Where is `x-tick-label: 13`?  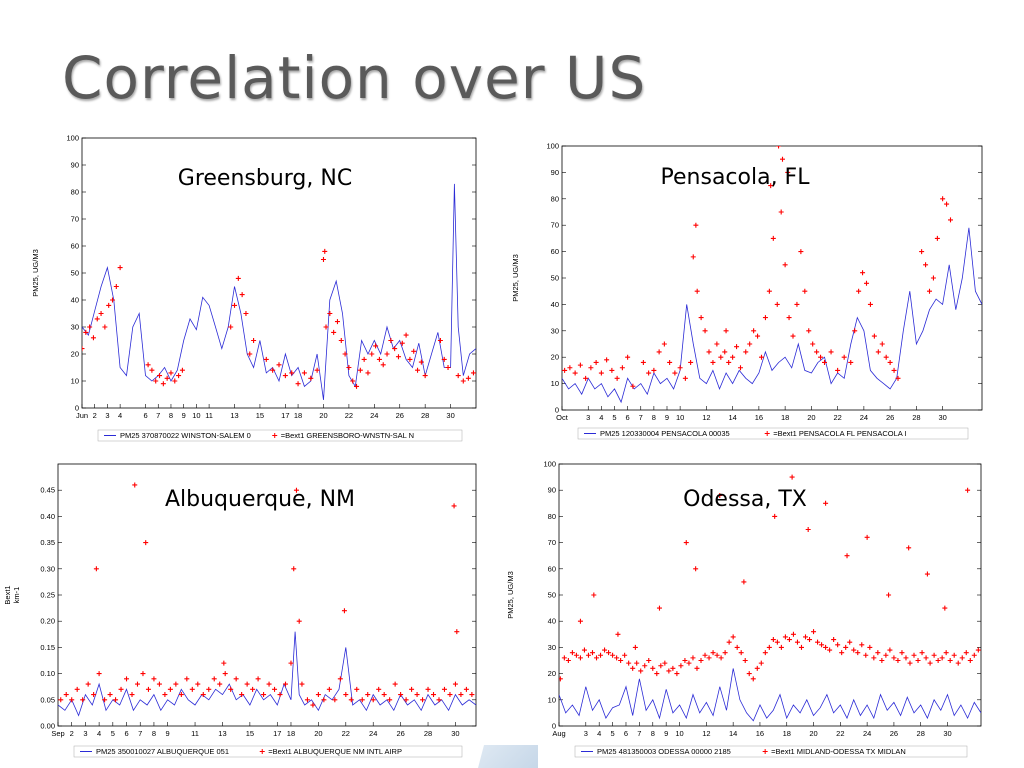
x-tick-label: 13 is located at coordinates (234, 415).